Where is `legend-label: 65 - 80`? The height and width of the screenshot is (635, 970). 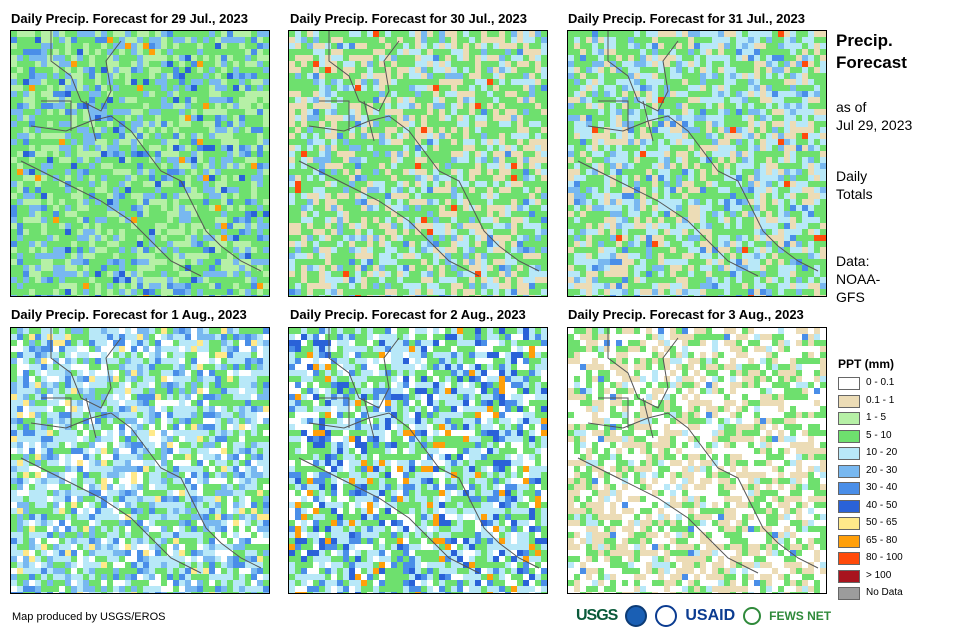 legend-label: 65 - 80 is located at coordinates (882, 540).